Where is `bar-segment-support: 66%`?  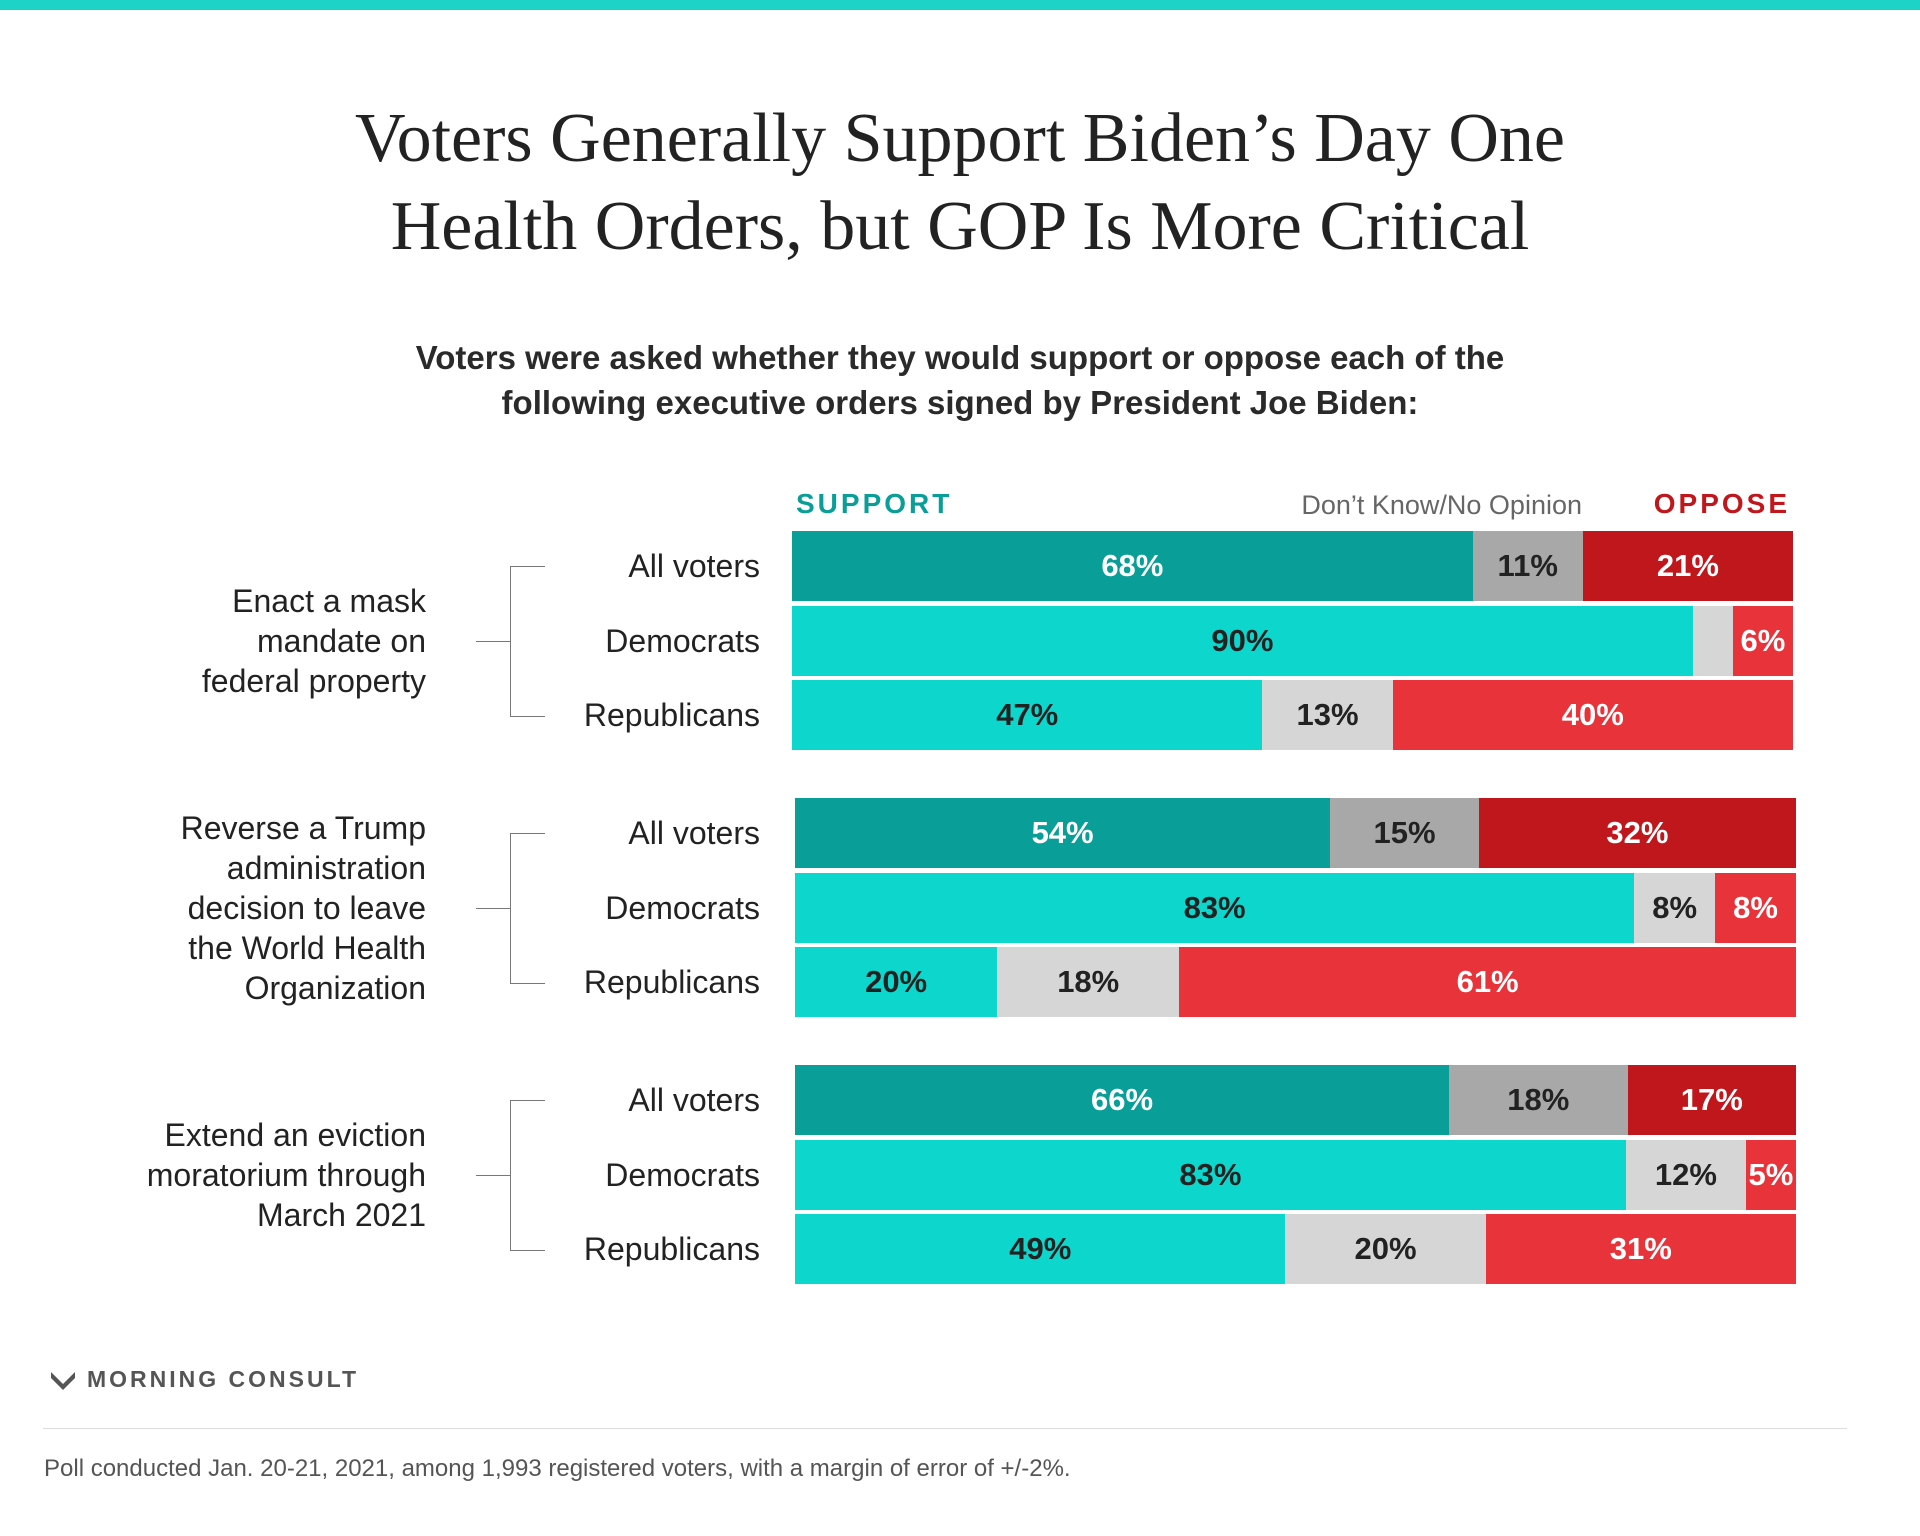 bar-segment-support: 66% is located at coordinates (1122, 1100).